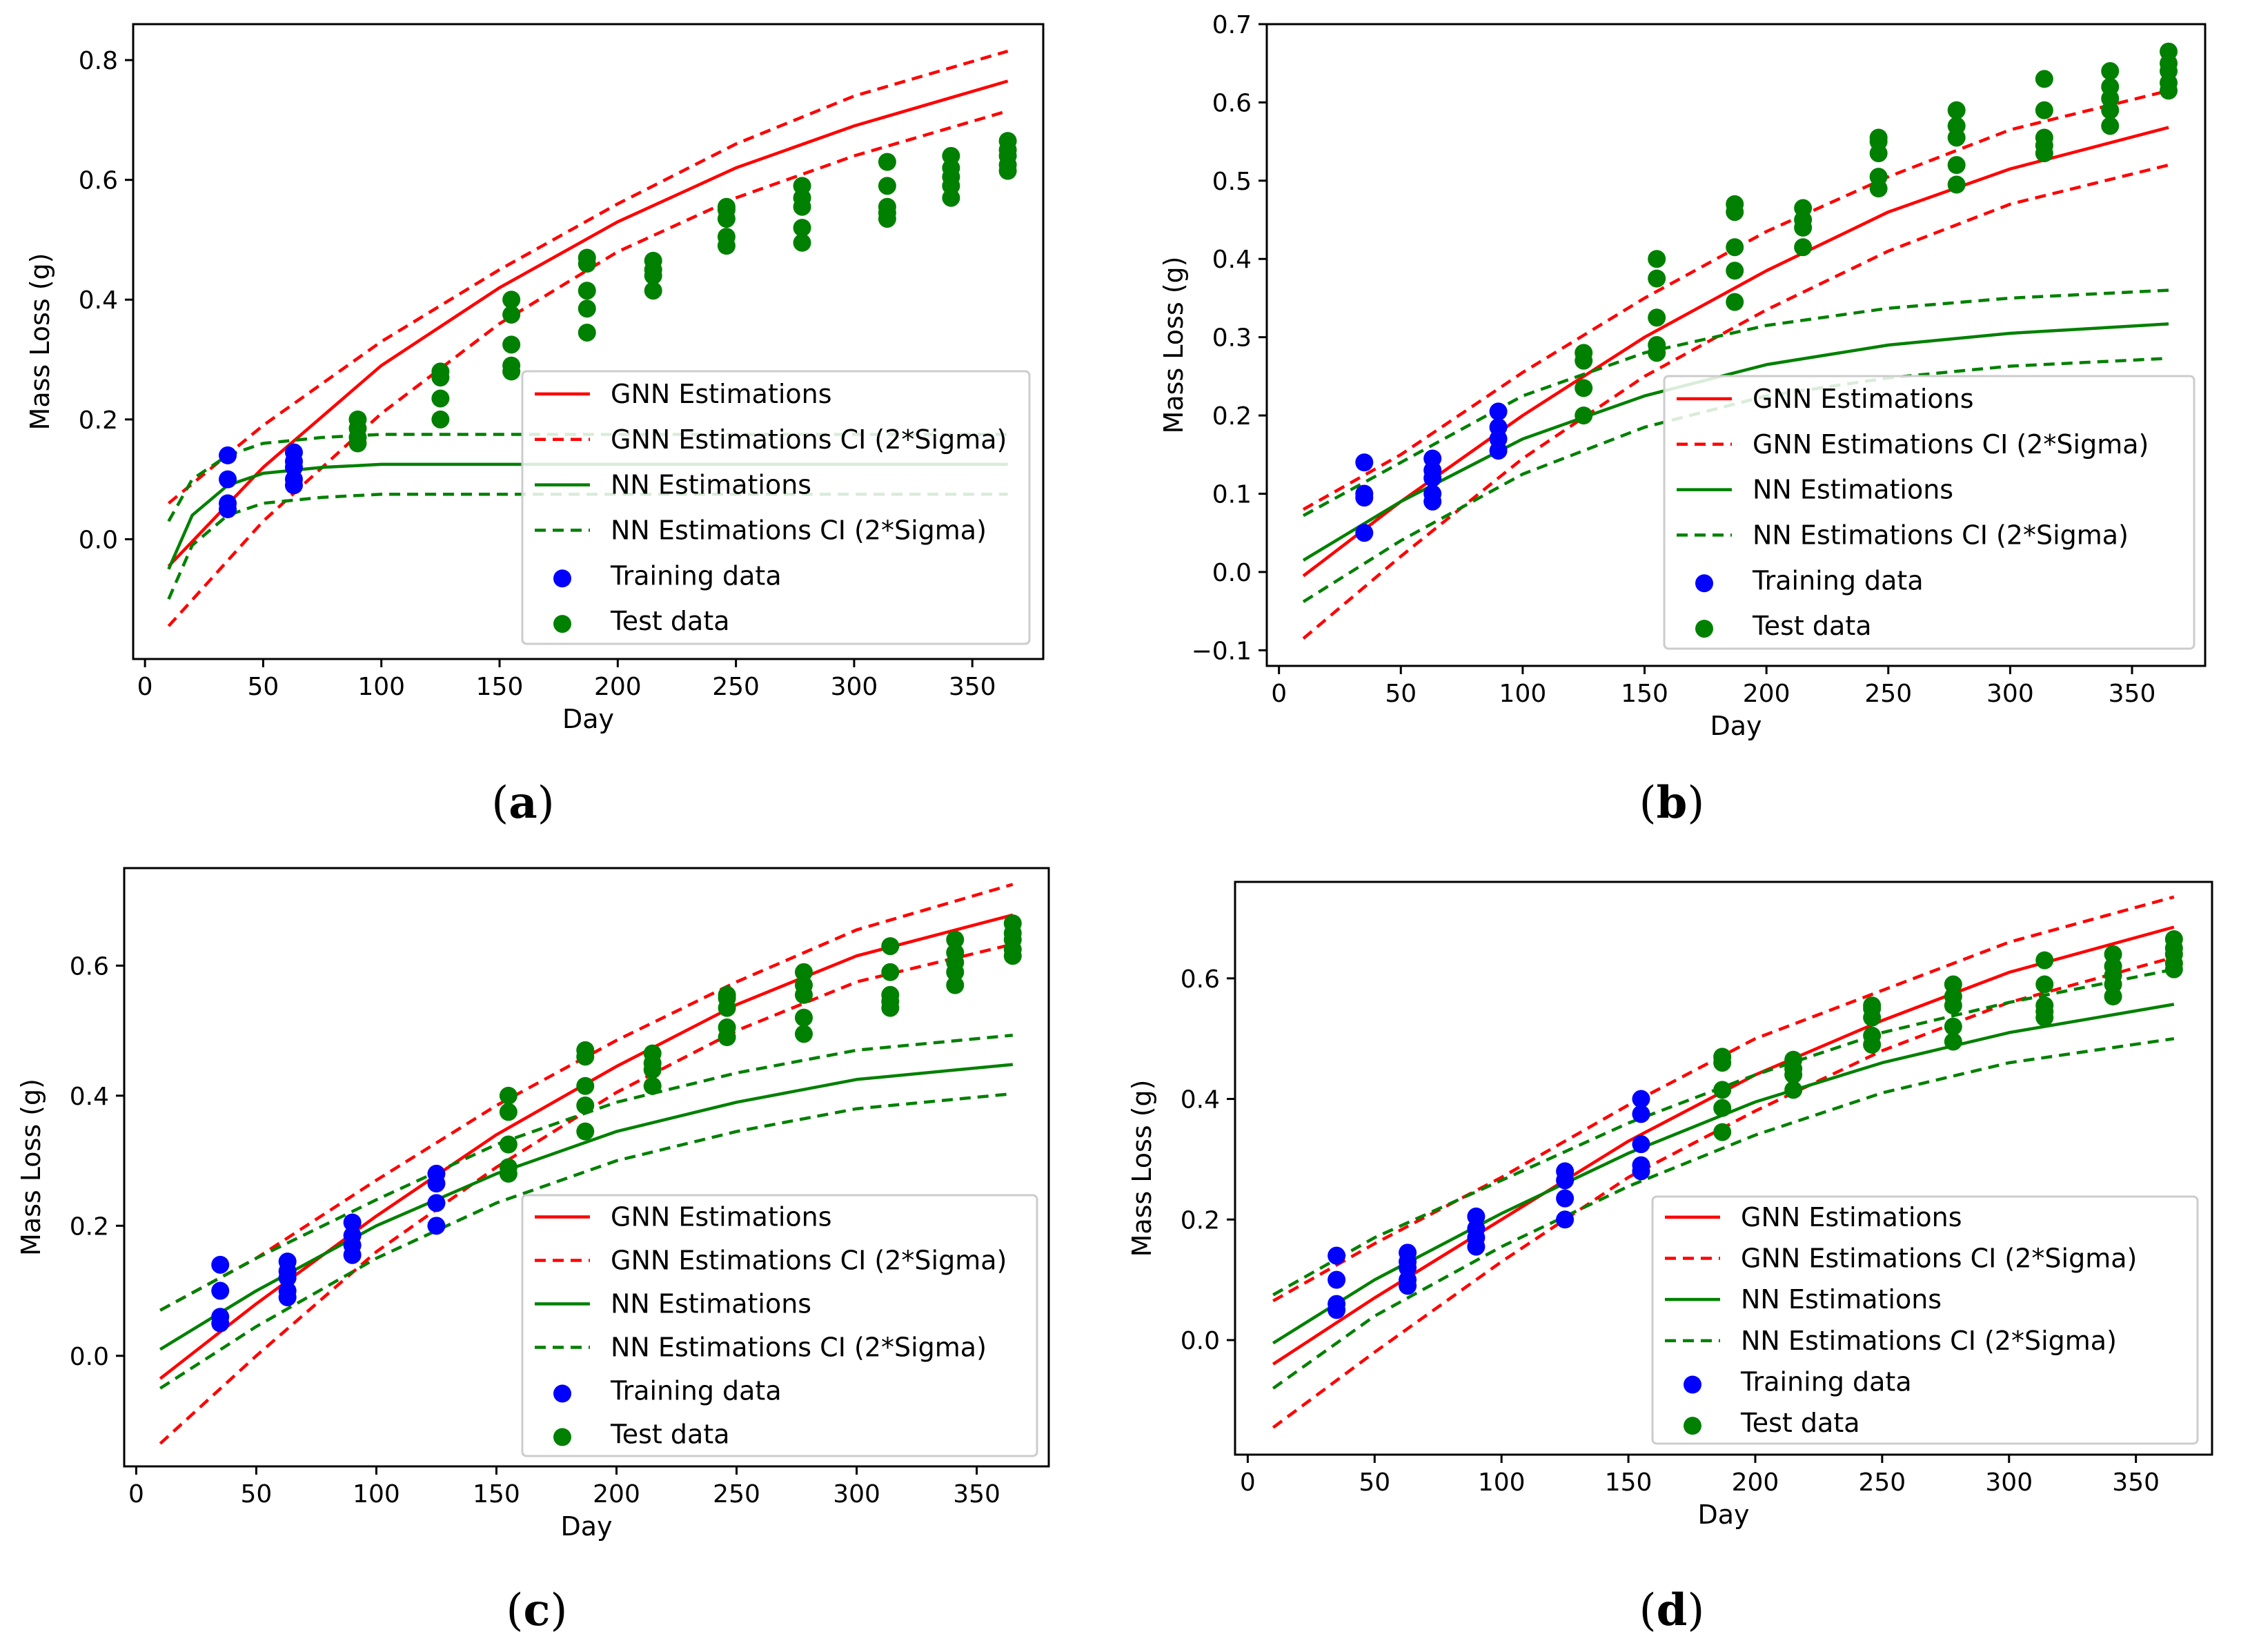  What do you see at coordinates (98, 61) in the screenshot?
I see `y-tick-label: 0.8` at bounding box center [98, 61].